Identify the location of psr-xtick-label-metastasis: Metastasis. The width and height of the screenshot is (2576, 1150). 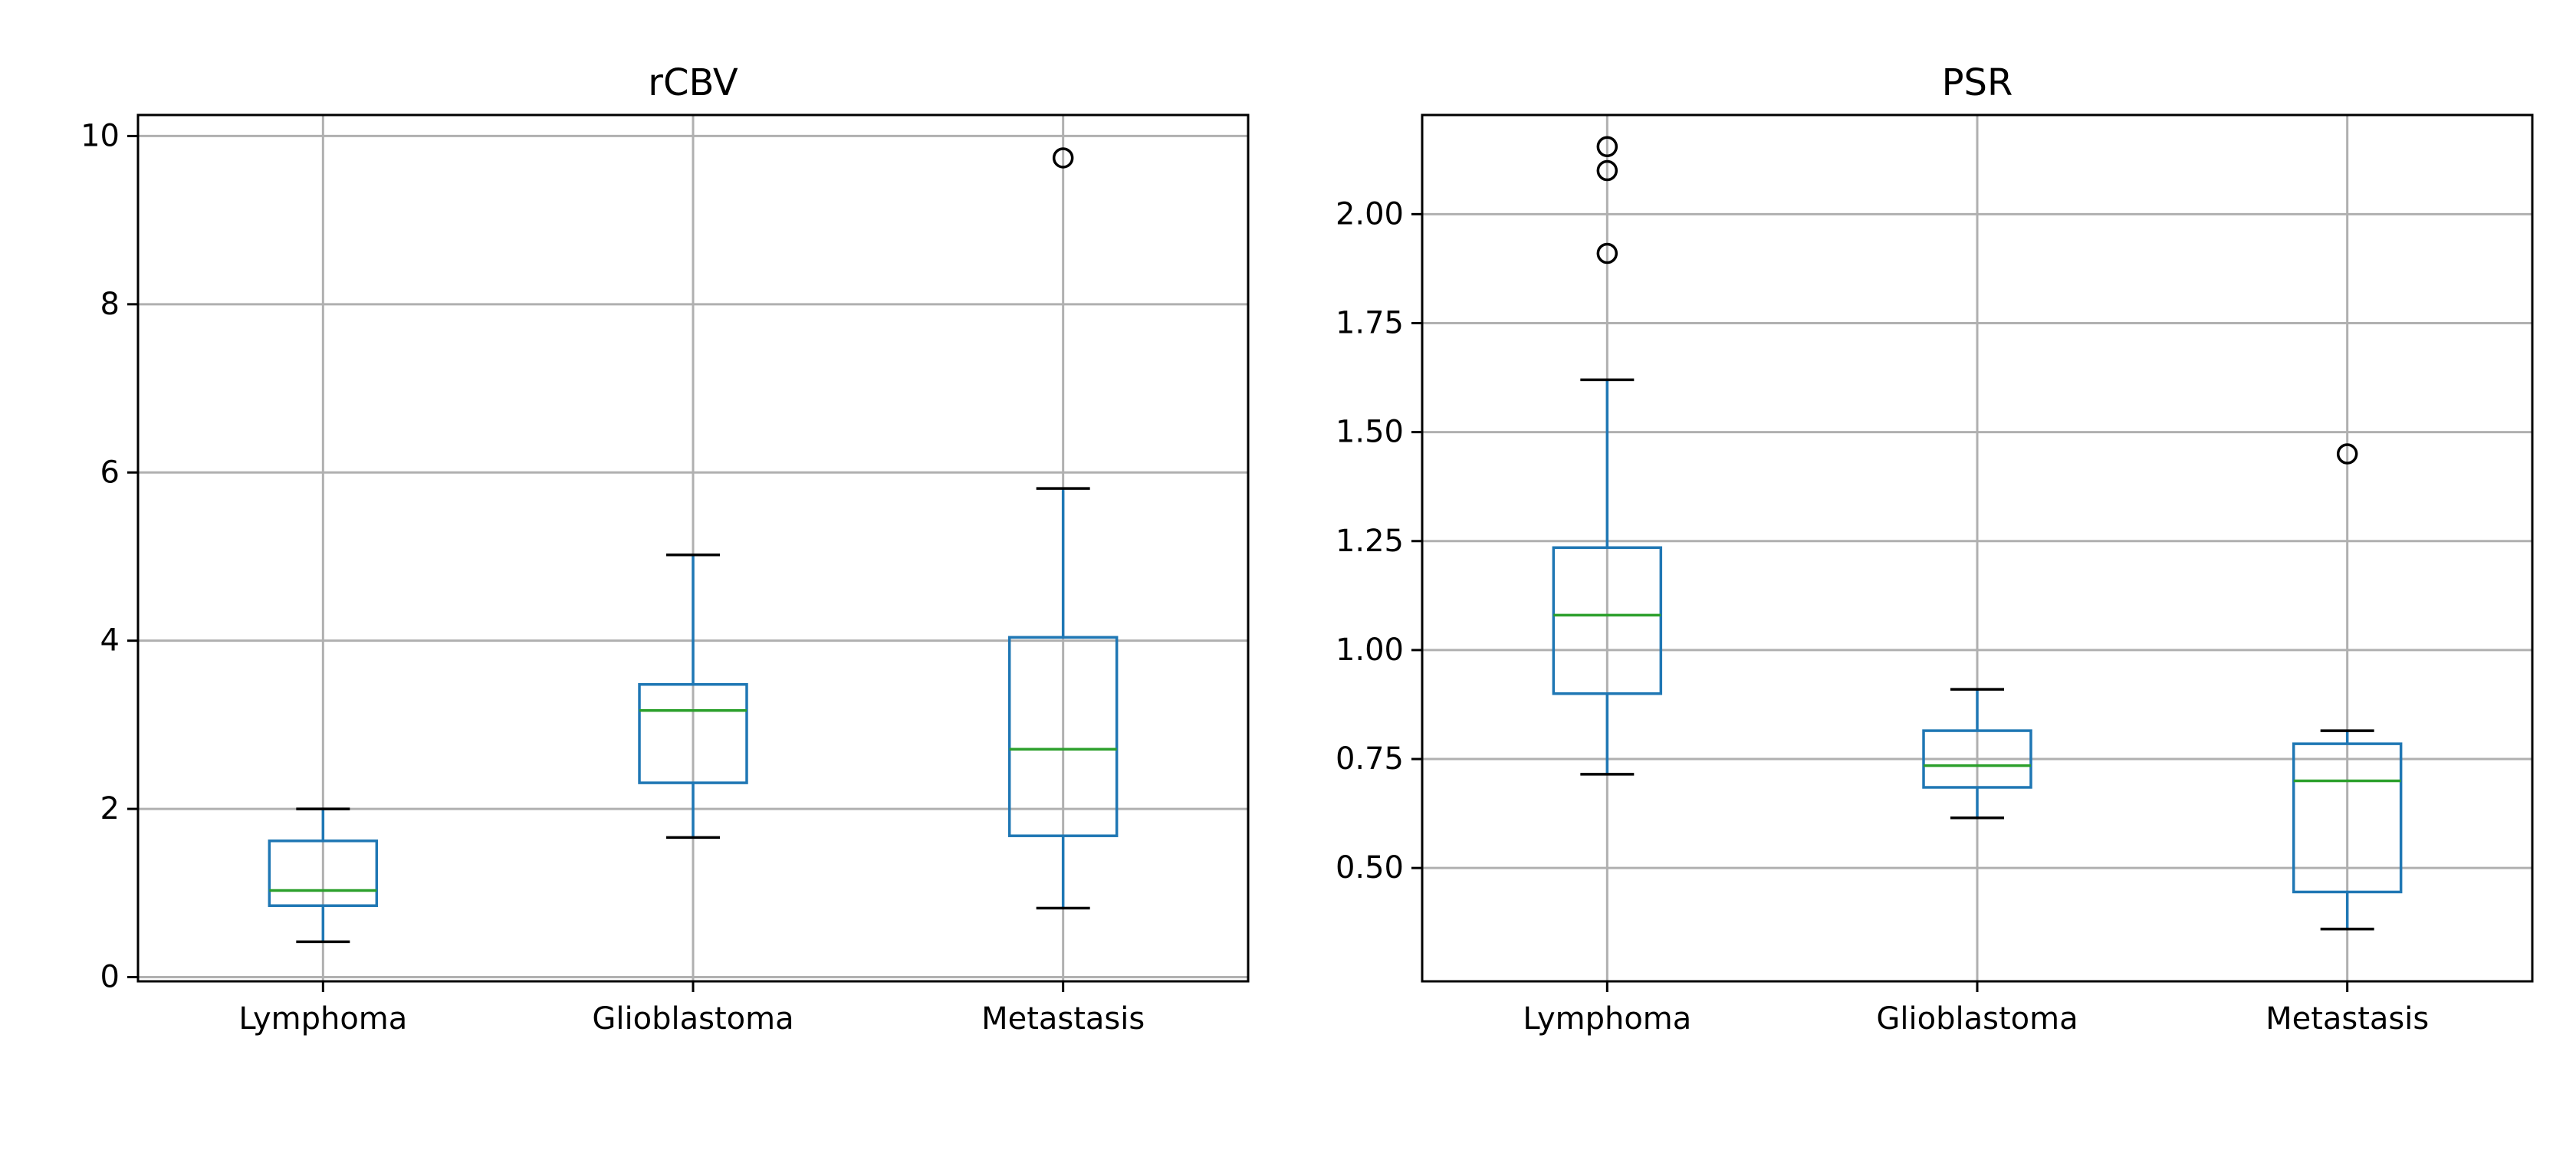
(2347, 1019).